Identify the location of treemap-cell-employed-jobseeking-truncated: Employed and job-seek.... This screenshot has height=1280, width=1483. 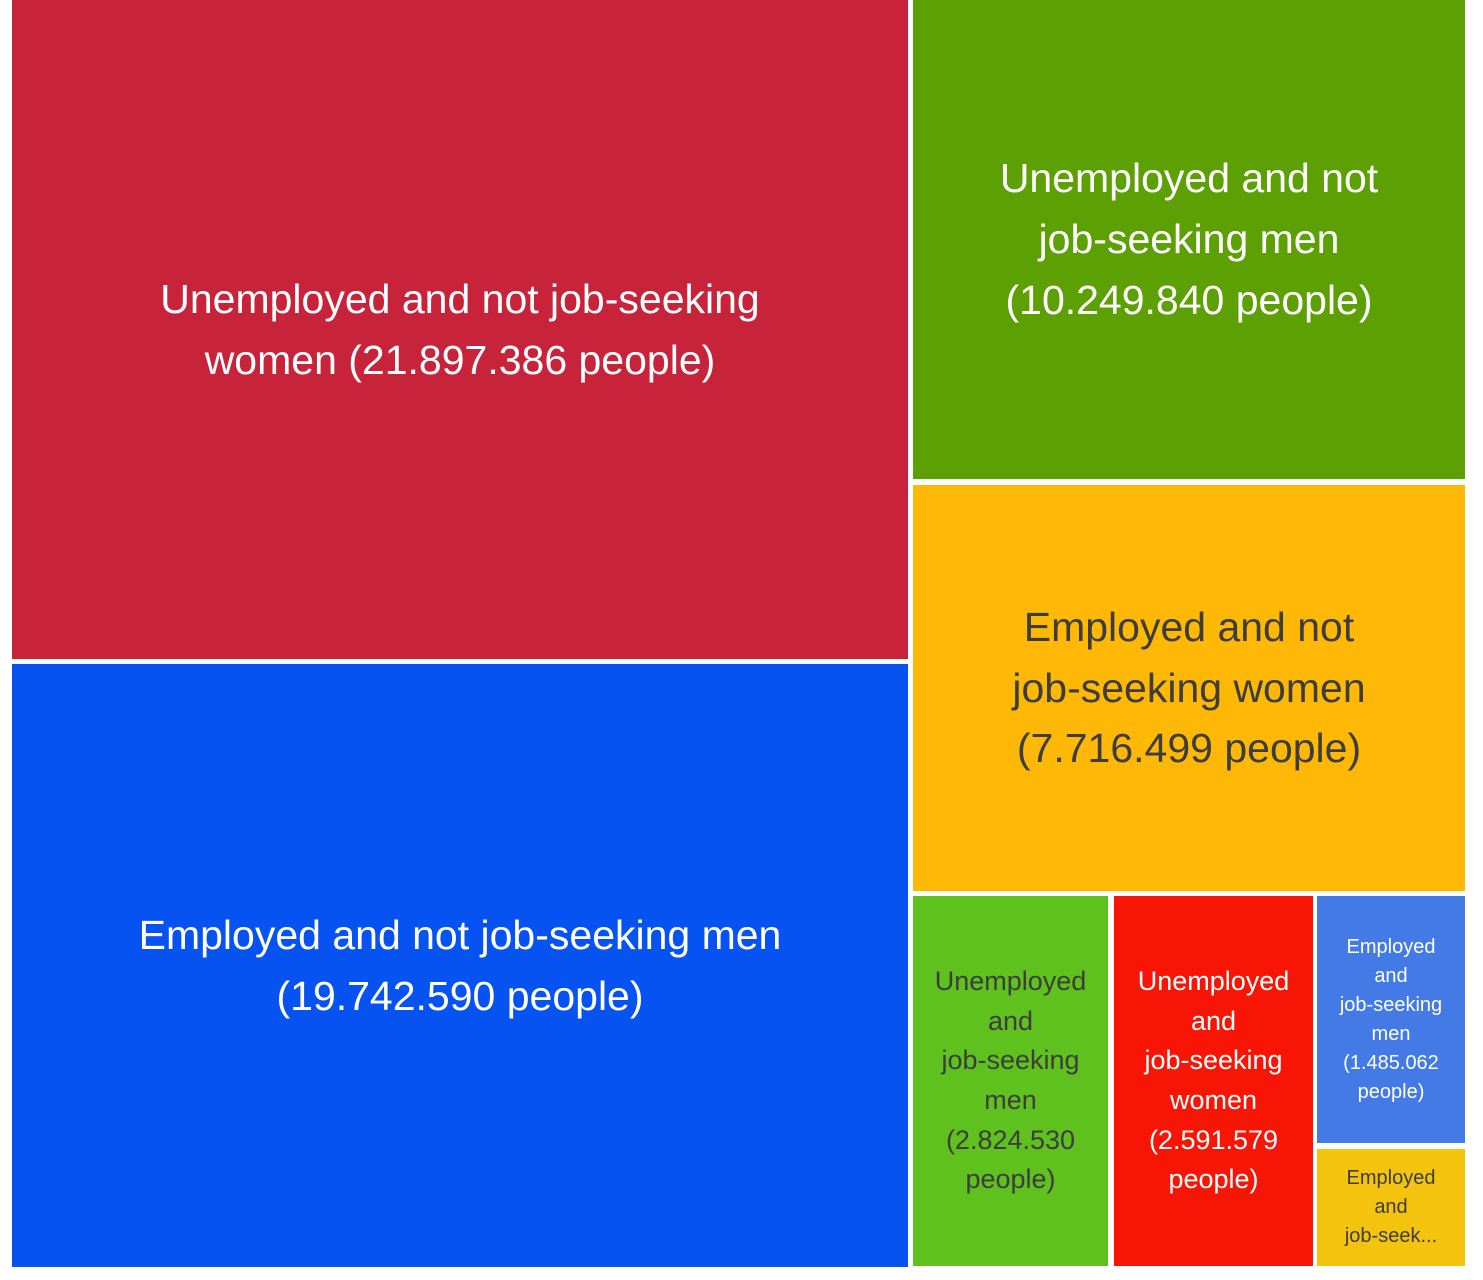
(1391, 1207).